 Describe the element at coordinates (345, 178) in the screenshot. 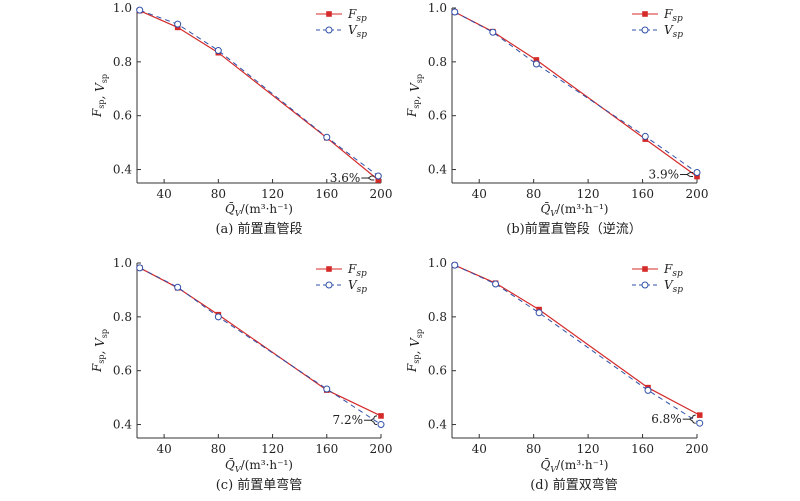

I see `difference-annotation: 3.6%` at that location.